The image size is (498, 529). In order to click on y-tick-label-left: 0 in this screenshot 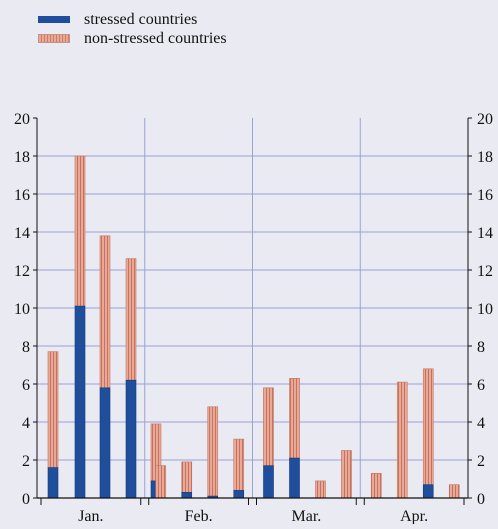, I will do `click(26, 499)`.